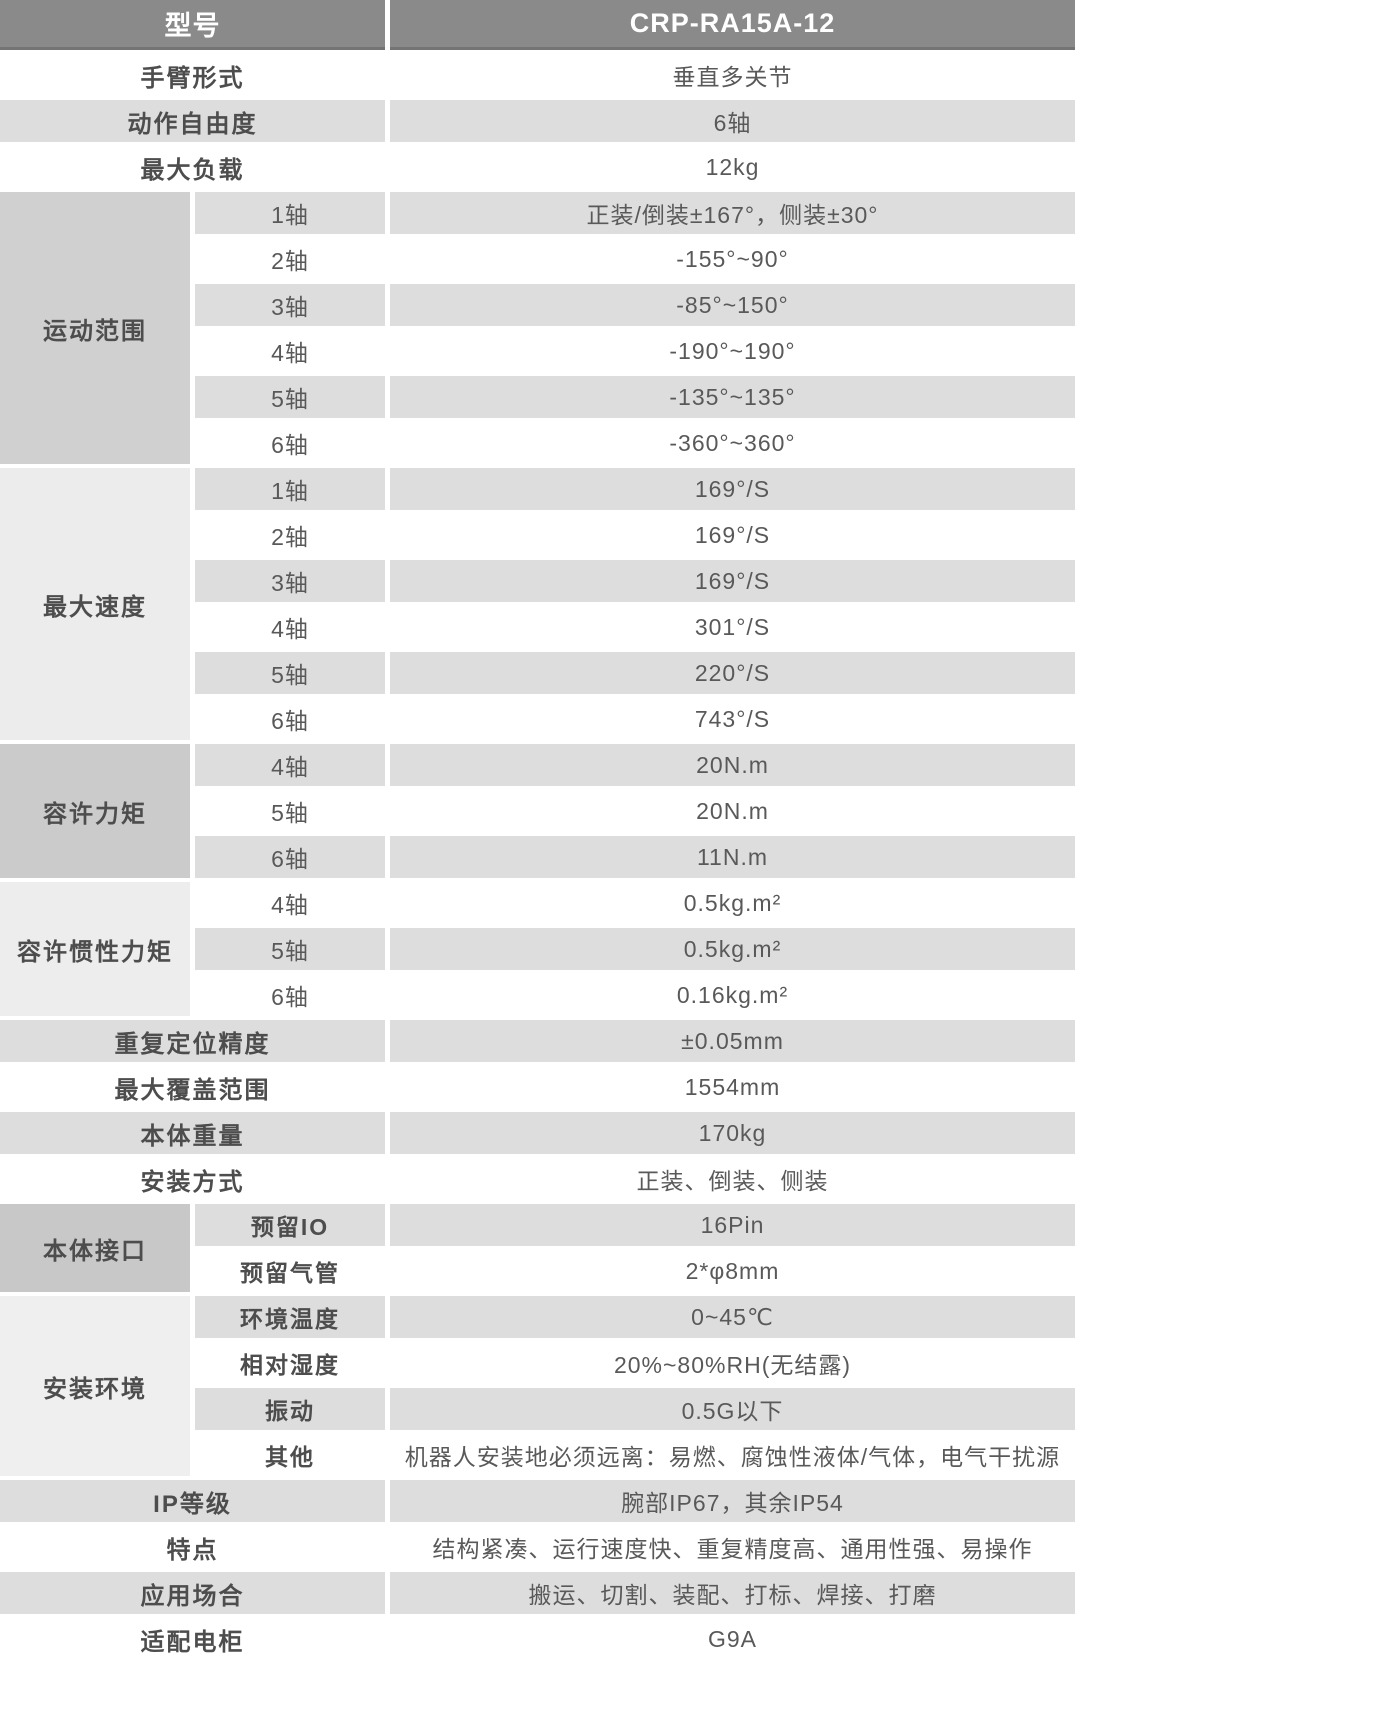 This screenshot has width=1400, height=1720. I want to click on axis-value: 11N.m, so click(732, 857).